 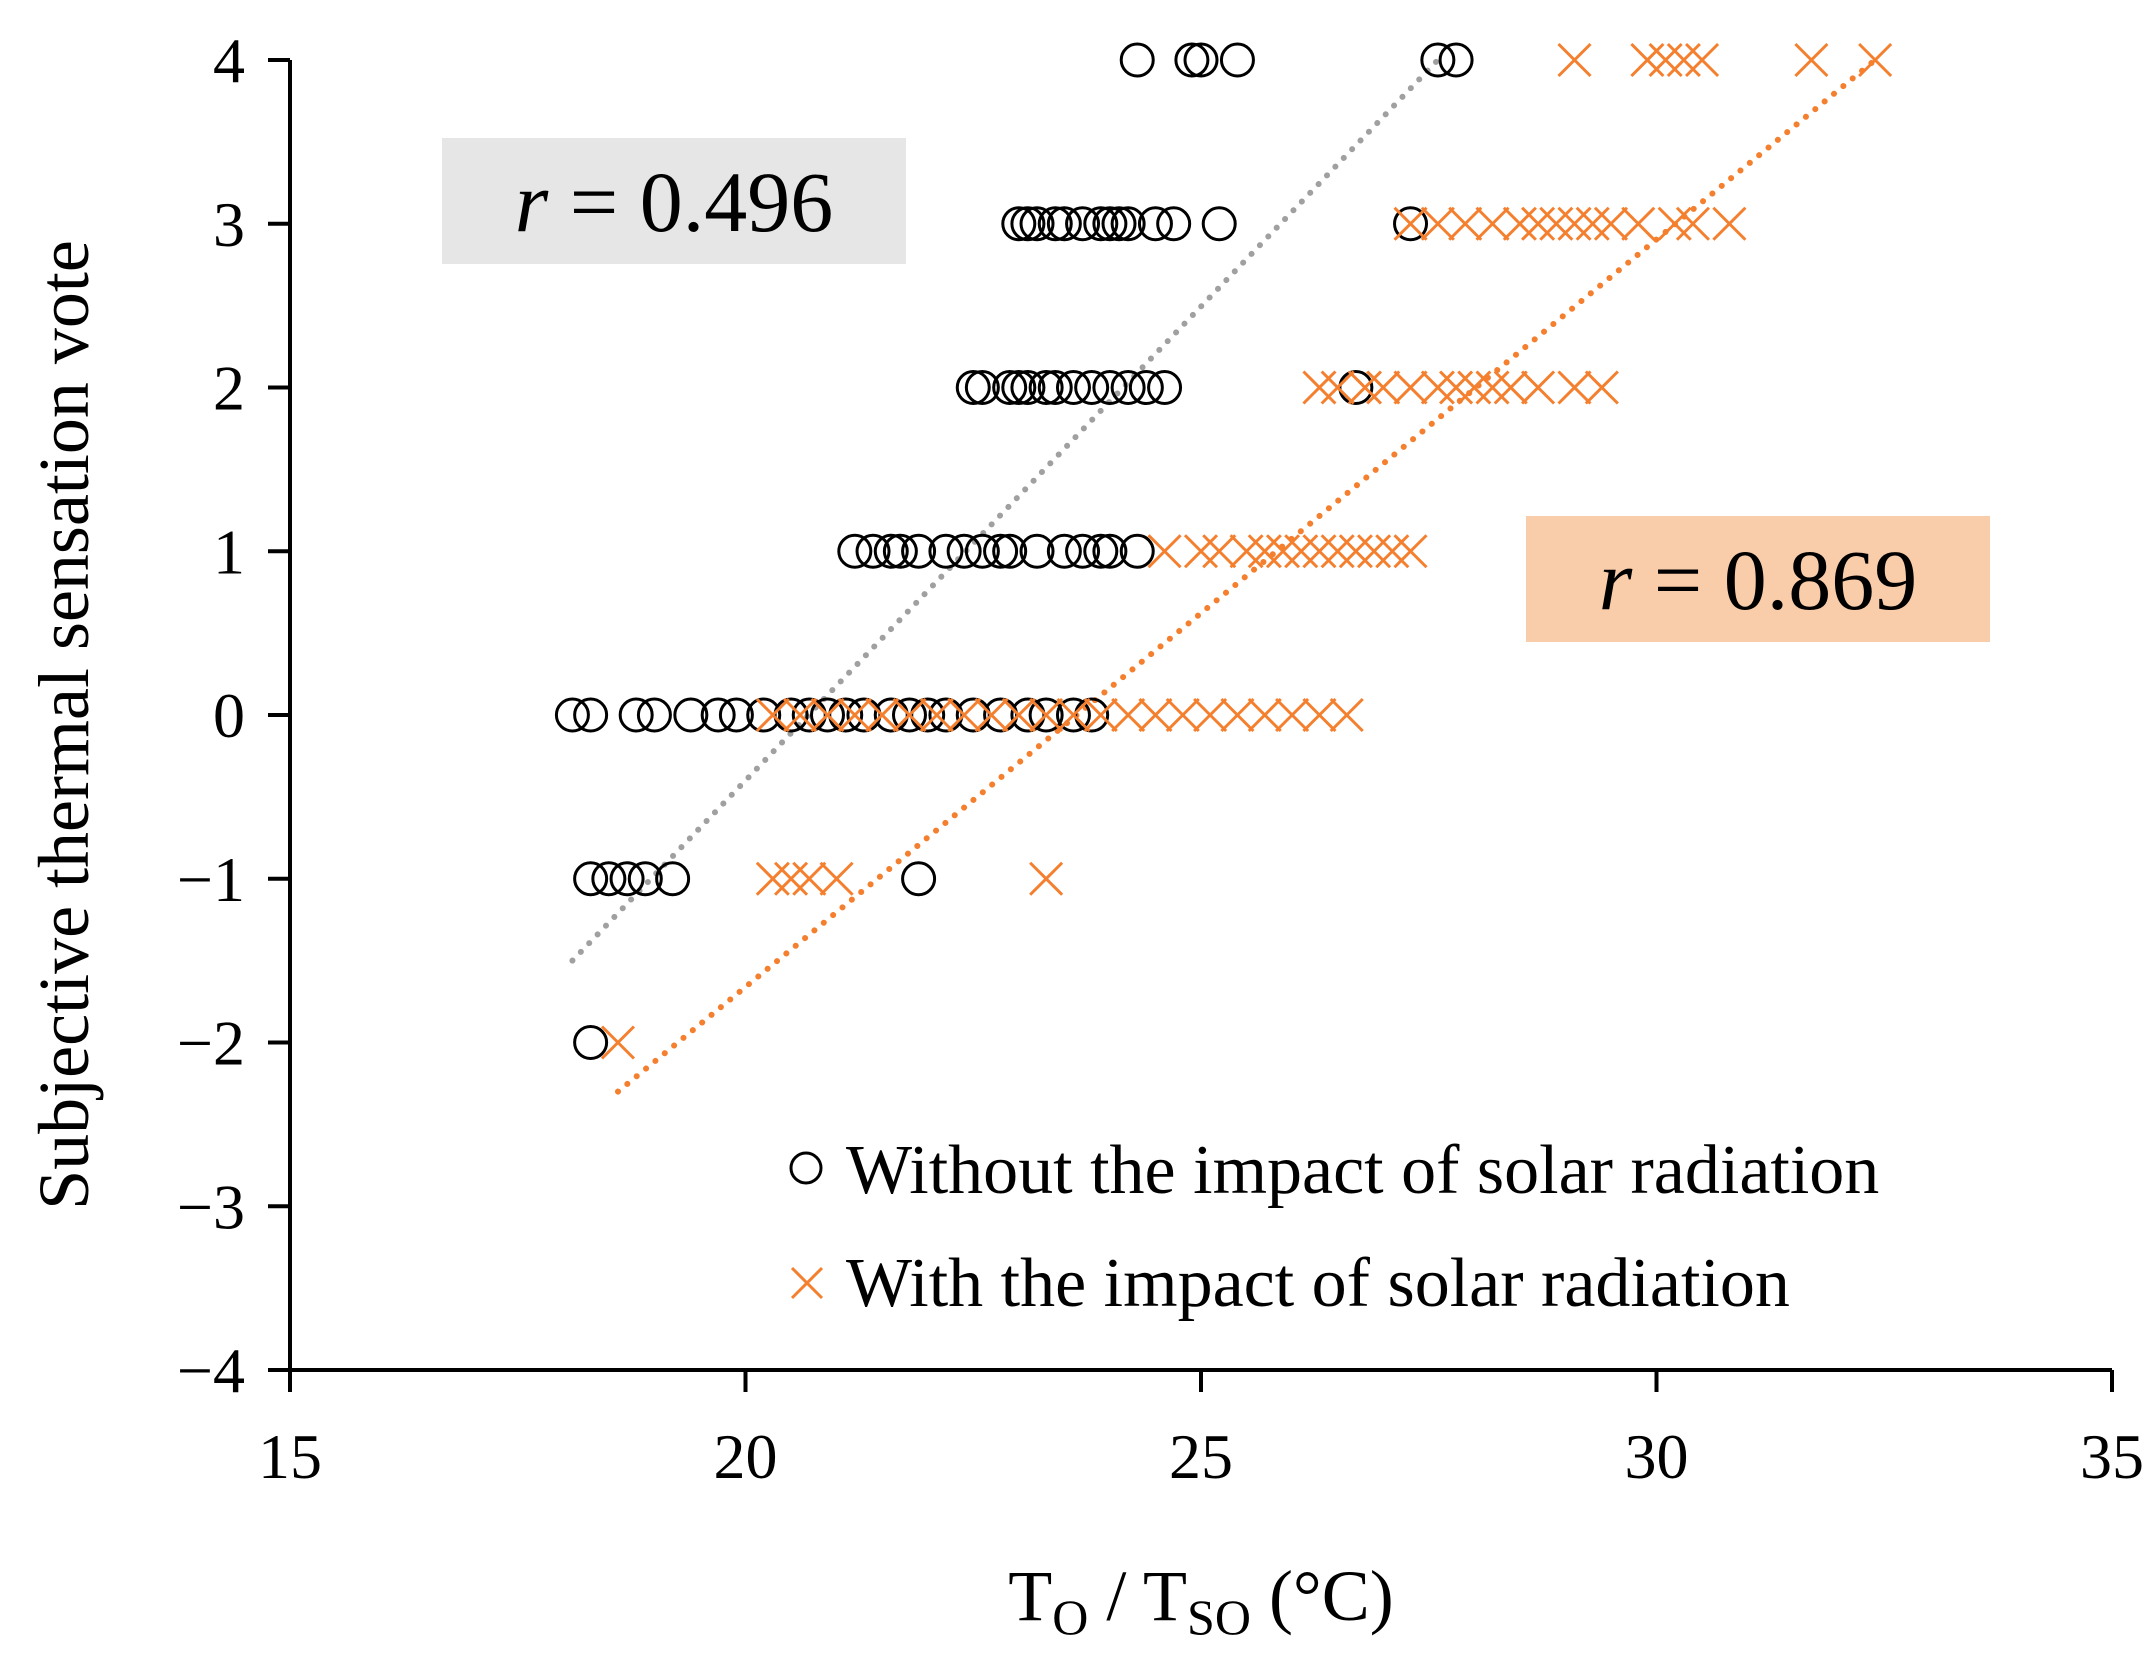 What do you see at coordinates (1201, 1456) in the screenshot?
I see `x-tick-label: 25` at bounding box center [1201, 1456].